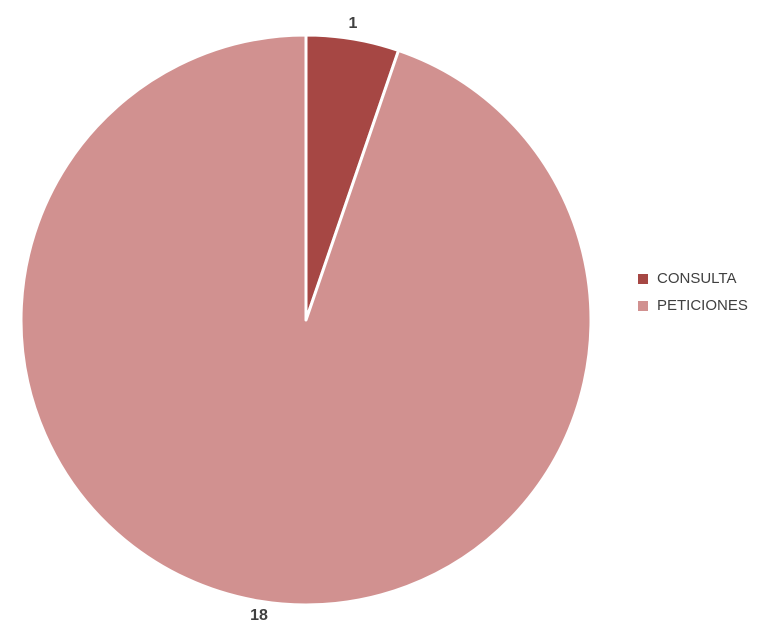 The width and height of the screenshot is (775, 634). I want to click on chart-legend: CONSULTA PETICIONES, so click(693, 292).